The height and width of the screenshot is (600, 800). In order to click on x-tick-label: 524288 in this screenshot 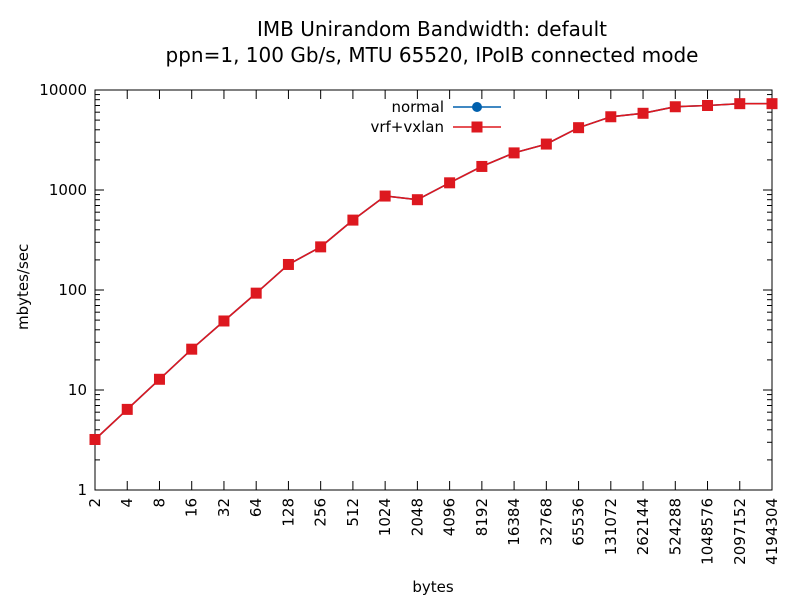, I will do `click(675, 526)`.